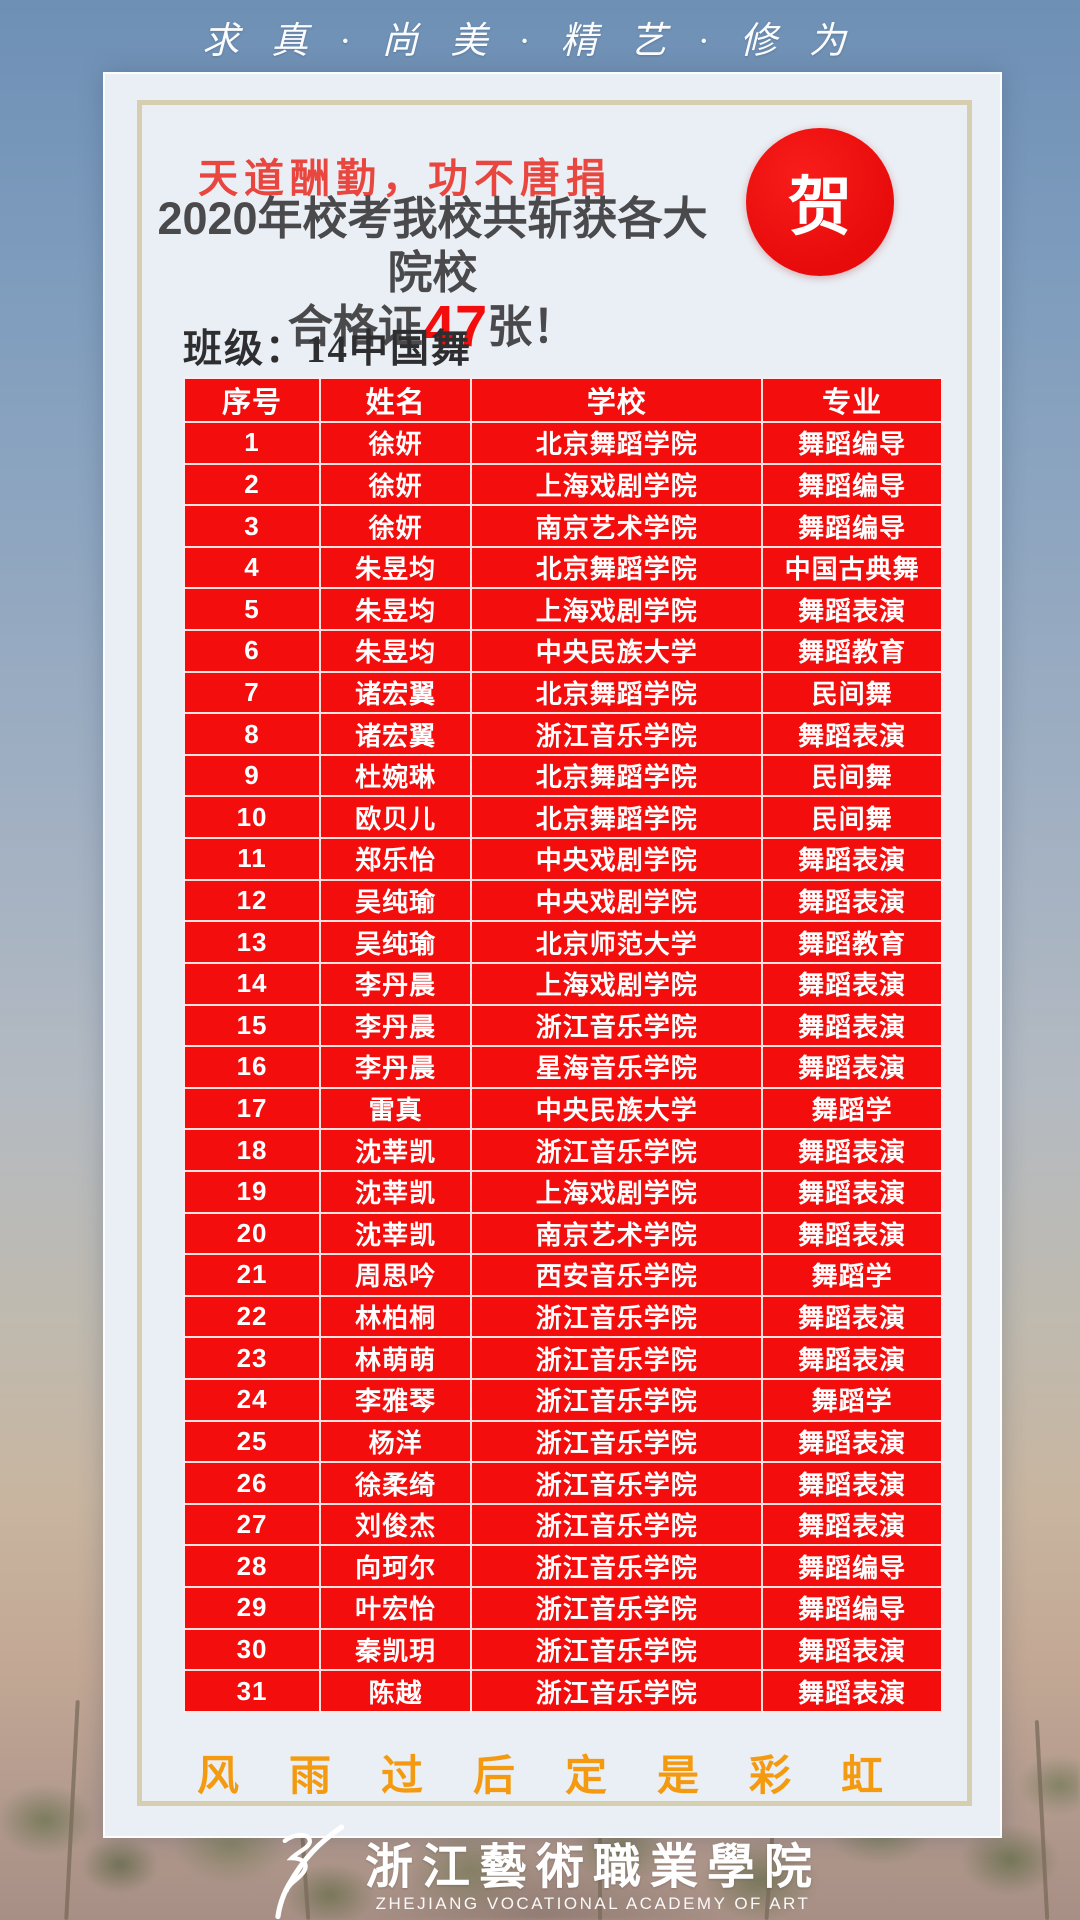 The height and width of the screenshot is (1920, 1080). I want to click on table-cell: 民间舞, so click(852, 693).